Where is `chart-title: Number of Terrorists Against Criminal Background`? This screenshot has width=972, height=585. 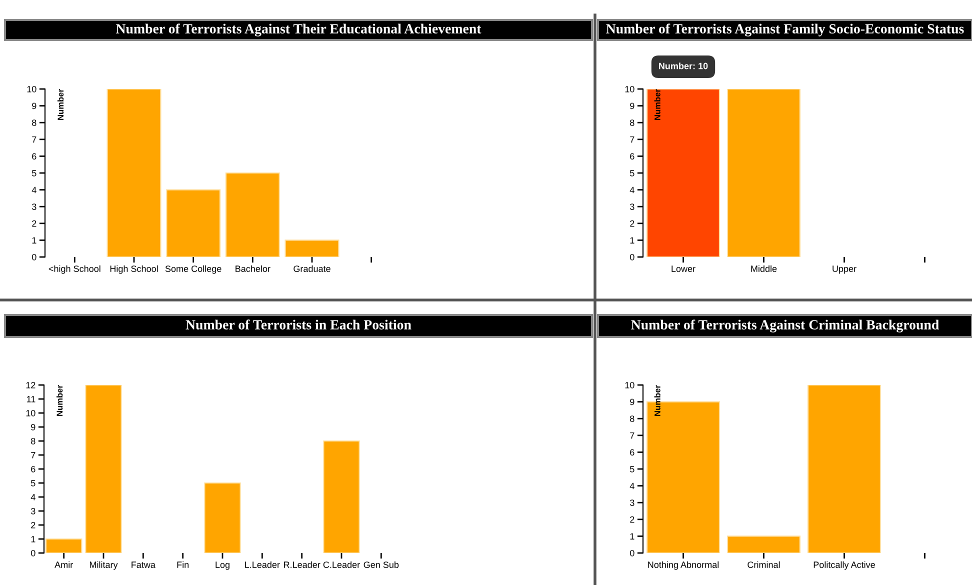
chart-title: Number of Terrorists Against Criminal Background is located at coordinates (785, 326).